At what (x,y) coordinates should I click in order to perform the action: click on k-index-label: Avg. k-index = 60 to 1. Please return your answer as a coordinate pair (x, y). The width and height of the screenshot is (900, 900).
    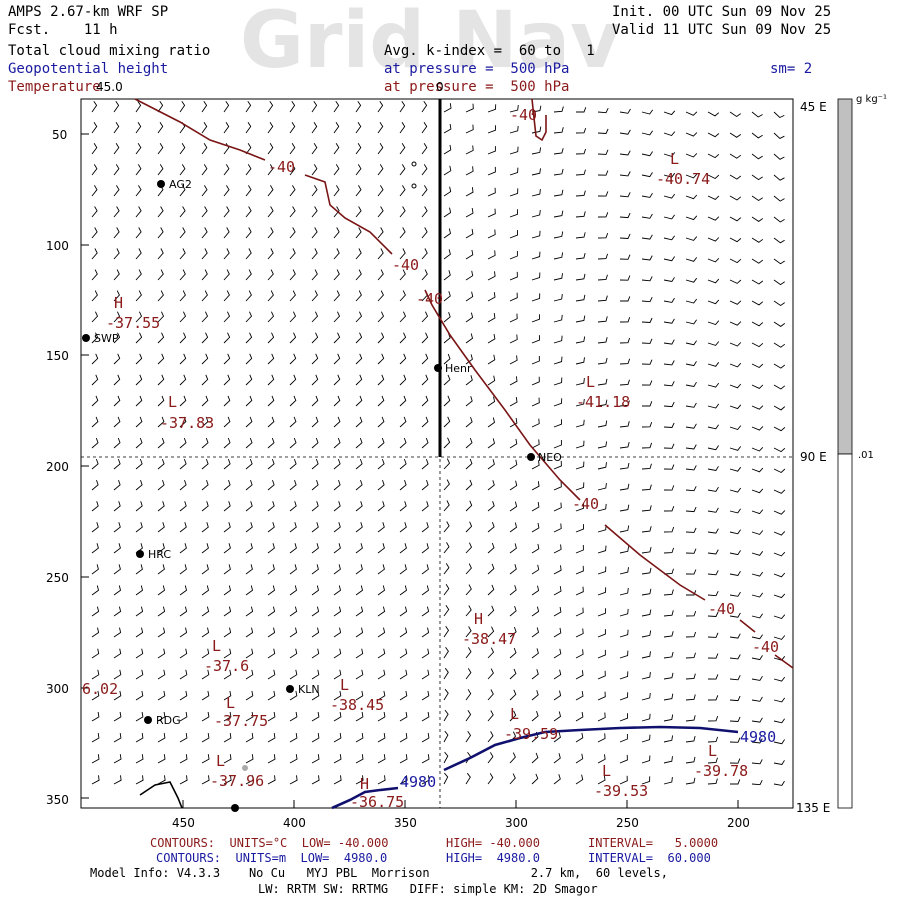
    Looking at the image, I should click on (489, 51).